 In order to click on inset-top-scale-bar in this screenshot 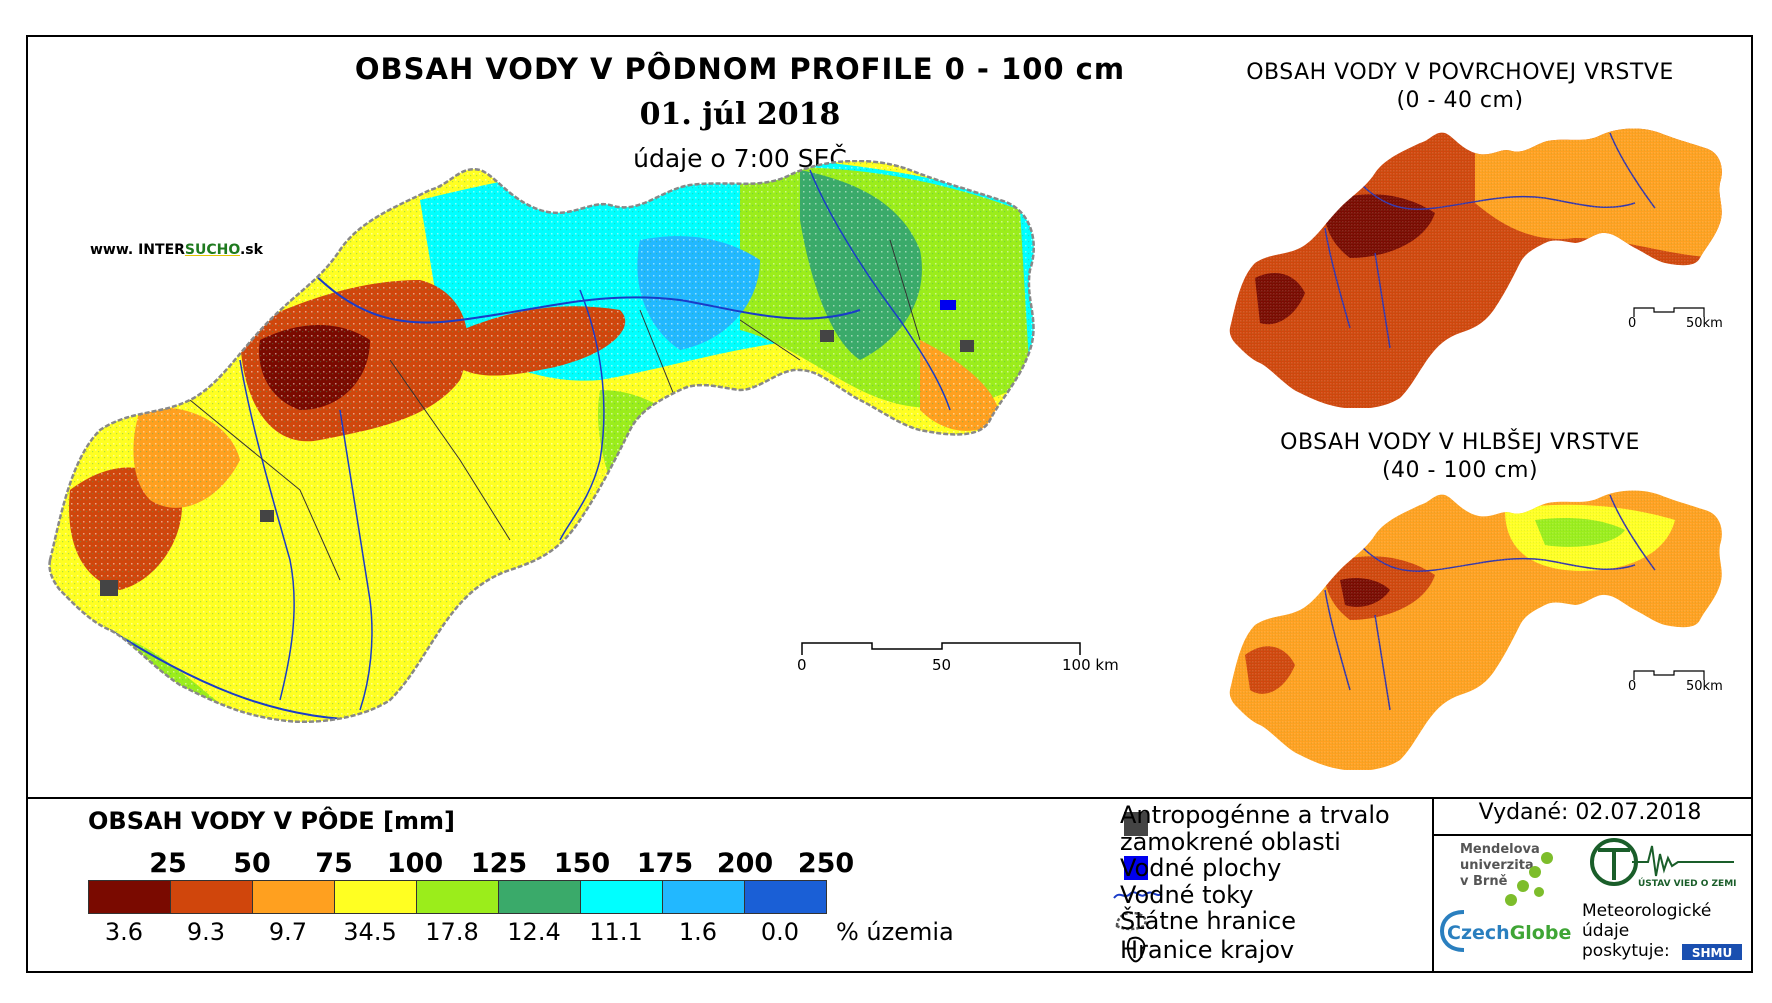, I will do `click(1669, 312)`.